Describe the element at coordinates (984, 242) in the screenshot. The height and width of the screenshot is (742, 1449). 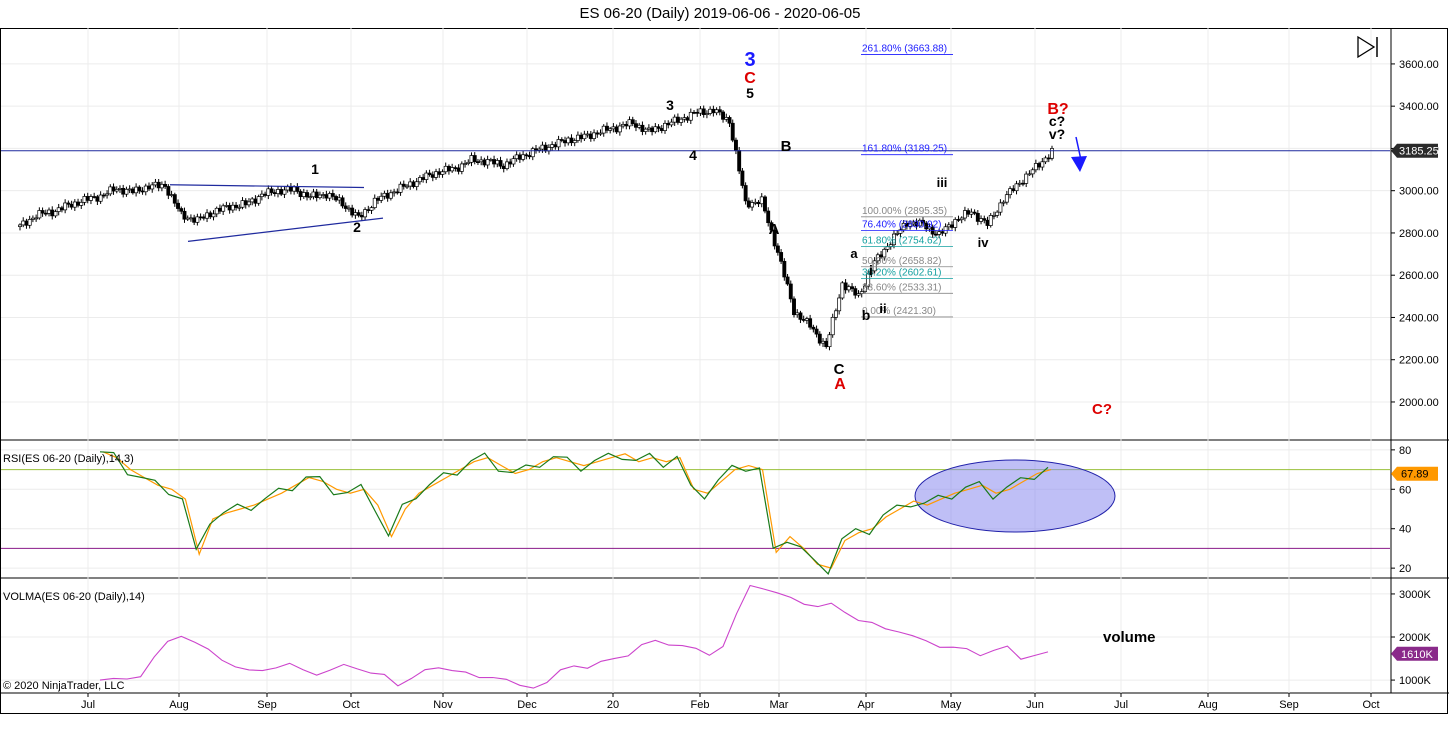
I see `wave-label: iv` at that location.